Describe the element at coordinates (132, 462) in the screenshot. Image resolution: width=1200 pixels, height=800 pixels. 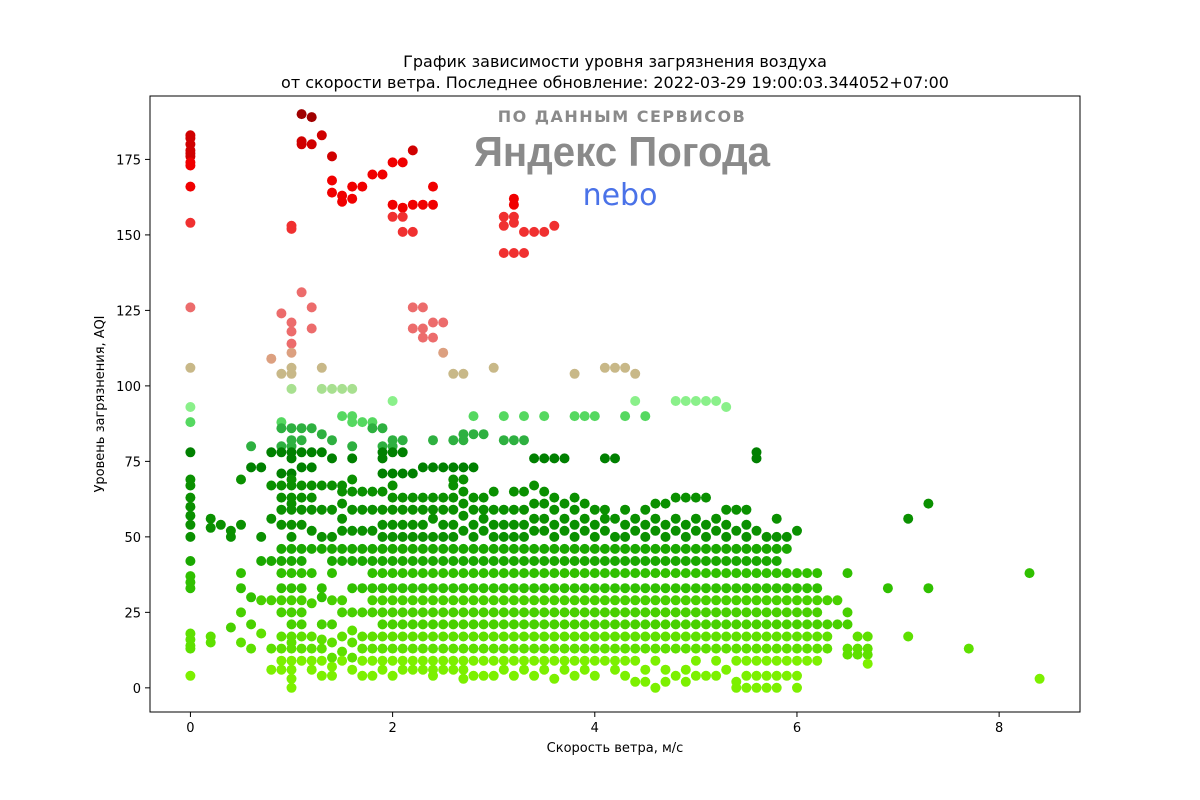
I see `y-tick-label: 75` at that location.